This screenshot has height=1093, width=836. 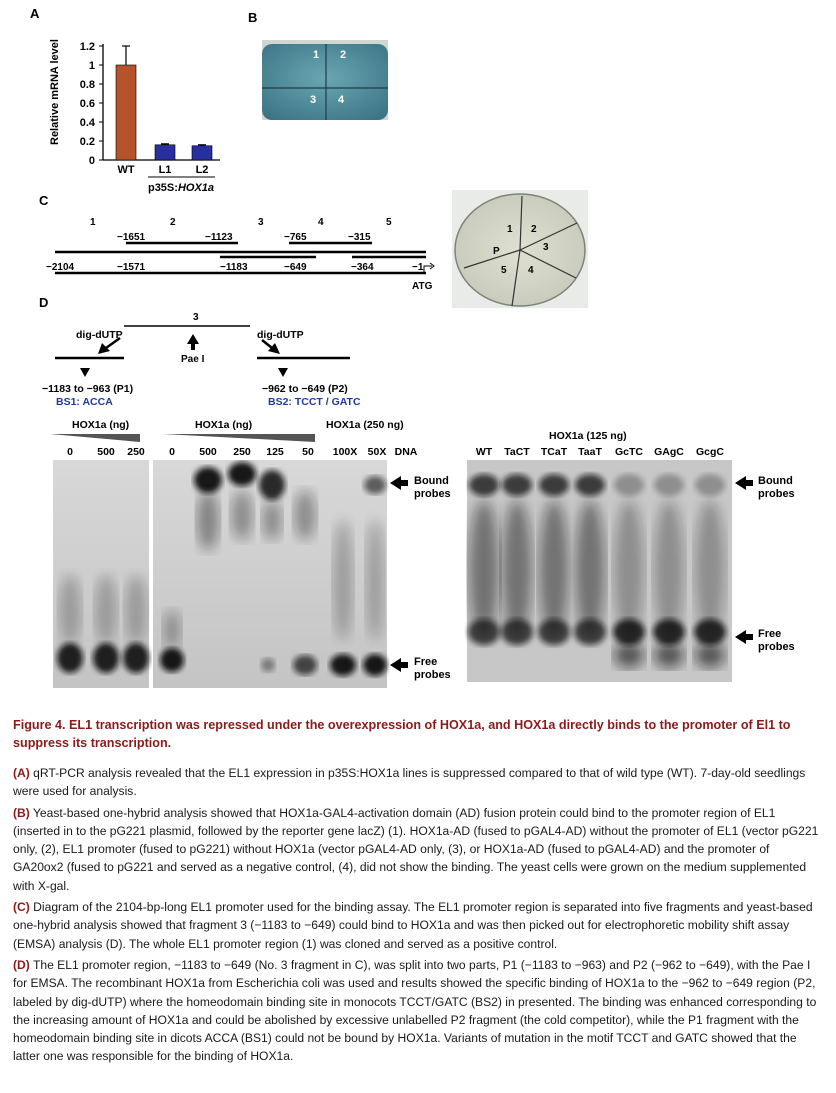 I want to click on bar-wt, so click(x=126, y=112).